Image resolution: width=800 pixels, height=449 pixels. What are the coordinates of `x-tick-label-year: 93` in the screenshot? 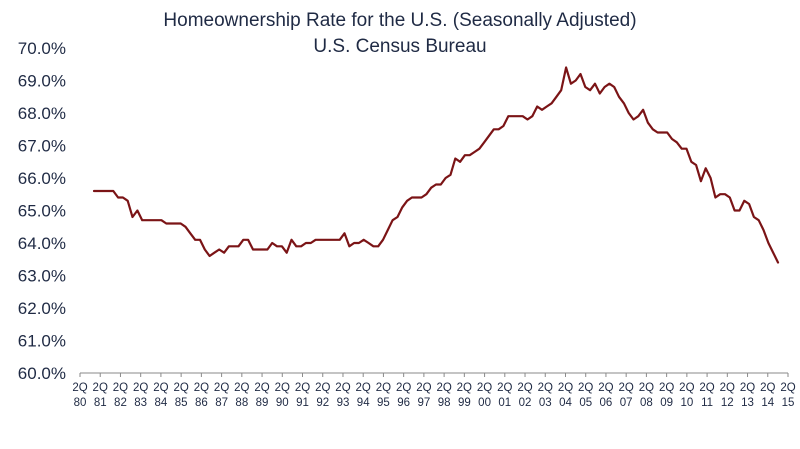 It's located at (343, 403).